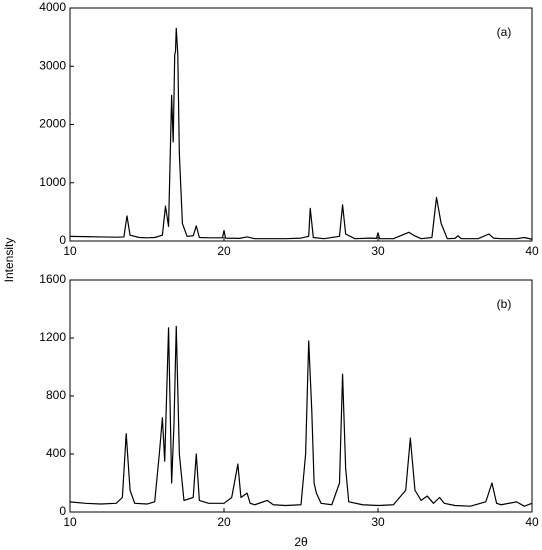  I want to click on y-tick-label: 400, so click(56, 453).